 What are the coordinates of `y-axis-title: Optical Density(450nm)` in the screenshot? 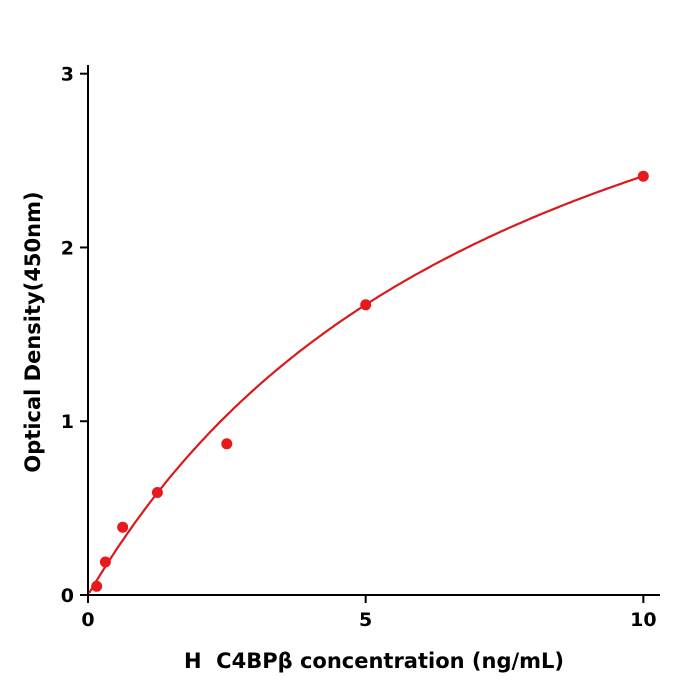 It's located at (33, 331).